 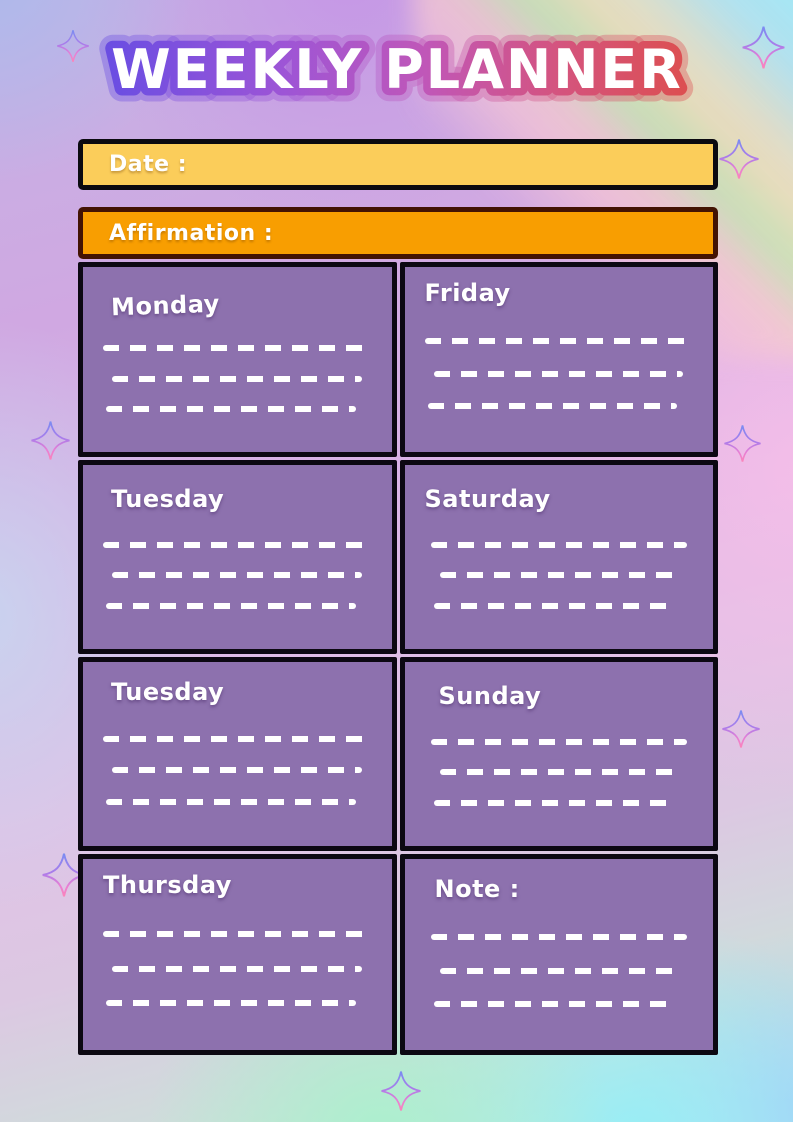 What do you see at coordinates (490, 696) in the screenshot?
I see `day-card-title: Sunday` at bounding box center [490, 696].